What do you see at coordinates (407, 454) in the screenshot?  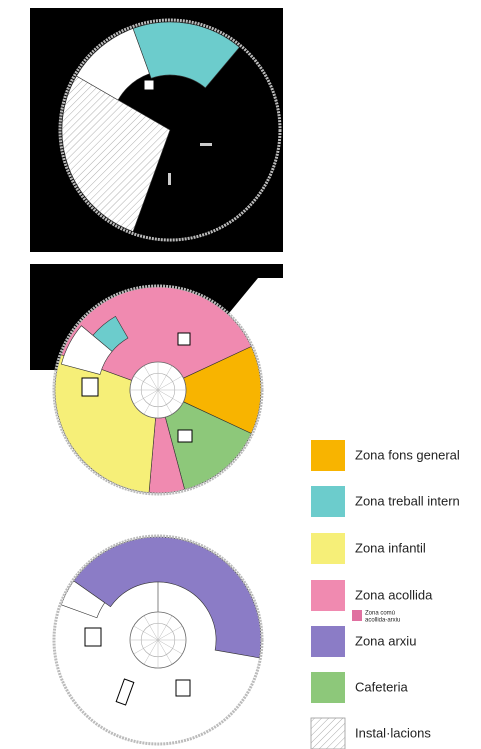 I see `legend-label: Zona fons general` at bounding box center [407, 454].